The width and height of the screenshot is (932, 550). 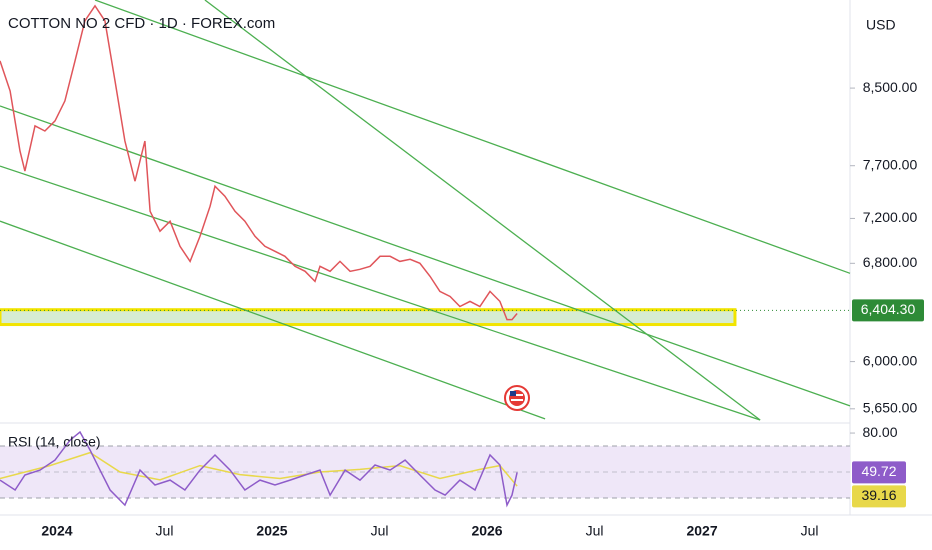 I want to click on rsi_last-box, so click(x=879, y=472).